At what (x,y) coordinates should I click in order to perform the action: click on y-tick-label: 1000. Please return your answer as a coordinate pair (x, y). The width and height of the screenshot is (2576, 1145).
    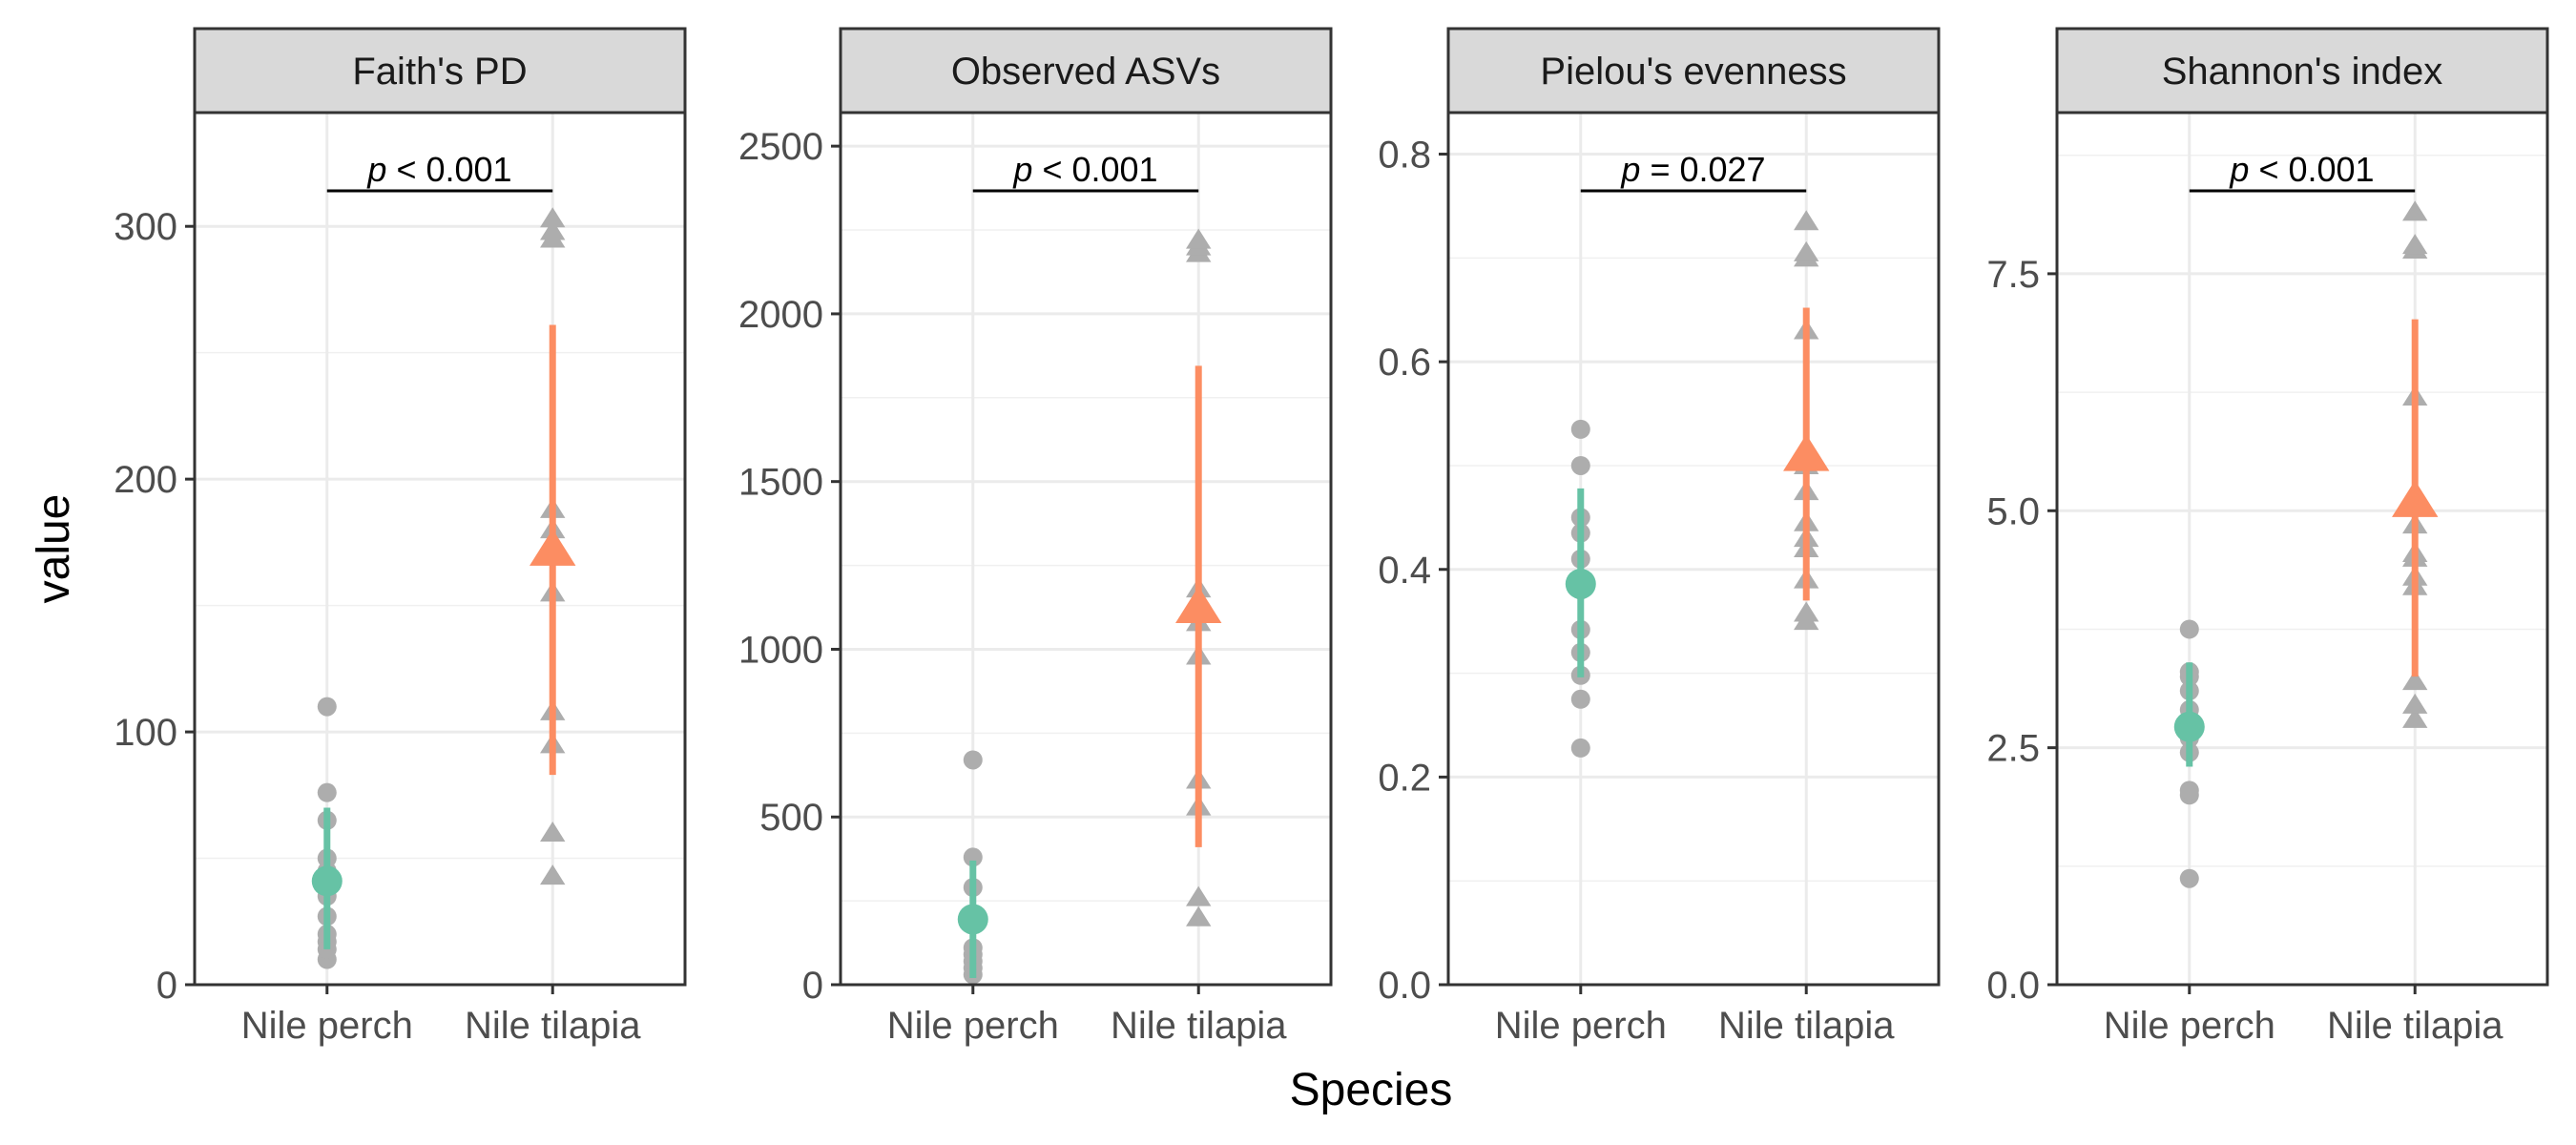
    Looking at the image, I should click on (780, 650).